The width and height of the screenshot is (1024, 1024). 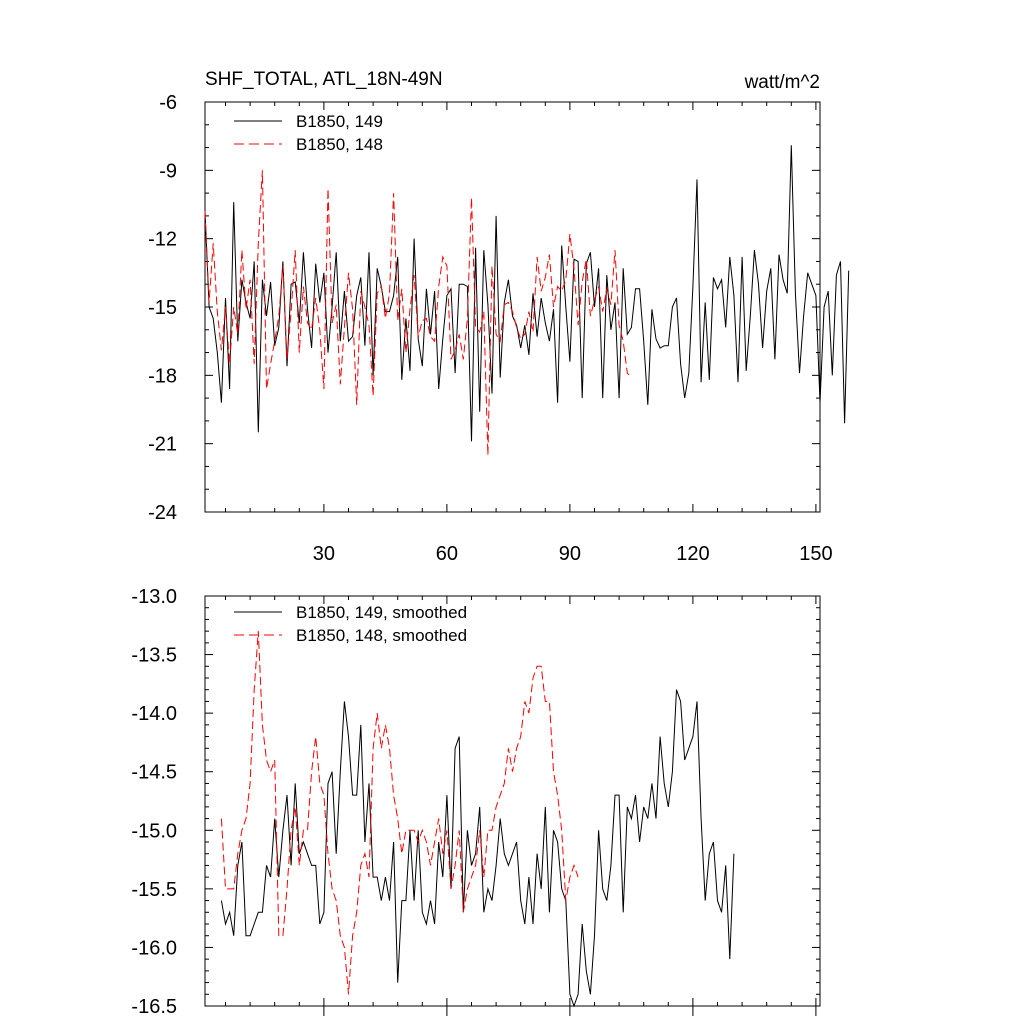 What do you see at coordinates (154, 890) in the screenshot?
I see `y-tick-label: -15.5` at bounding box center [154, 890].